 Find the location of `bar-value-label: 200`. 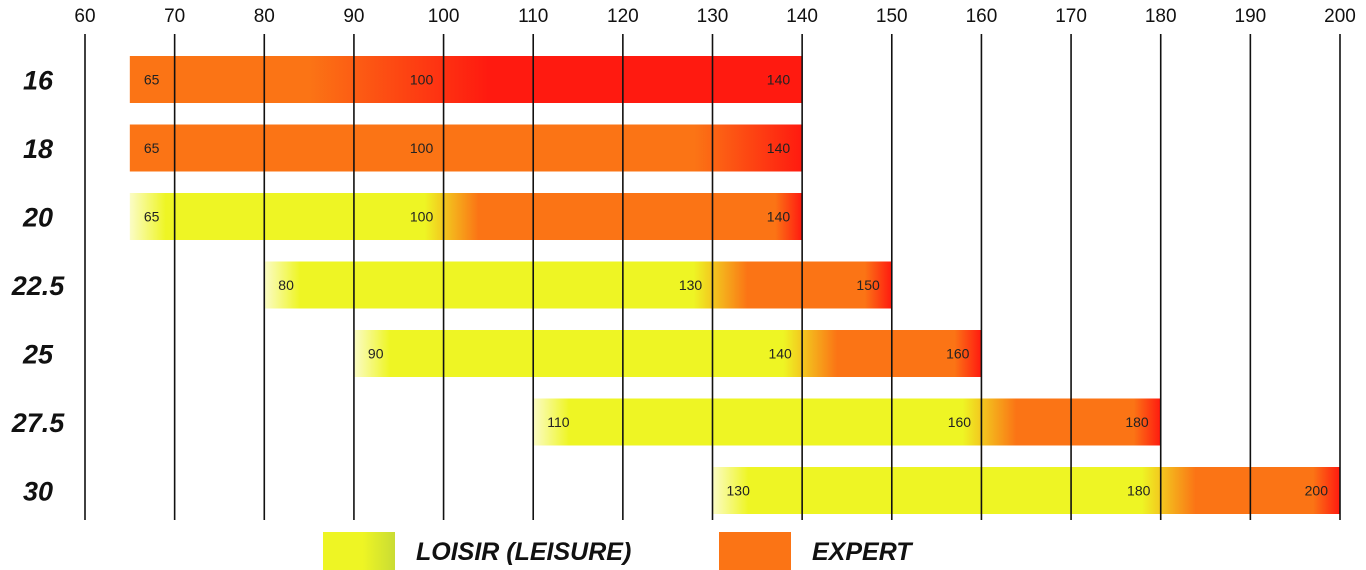

bar-value-label: 200 is located at coordinates (1317, 491).